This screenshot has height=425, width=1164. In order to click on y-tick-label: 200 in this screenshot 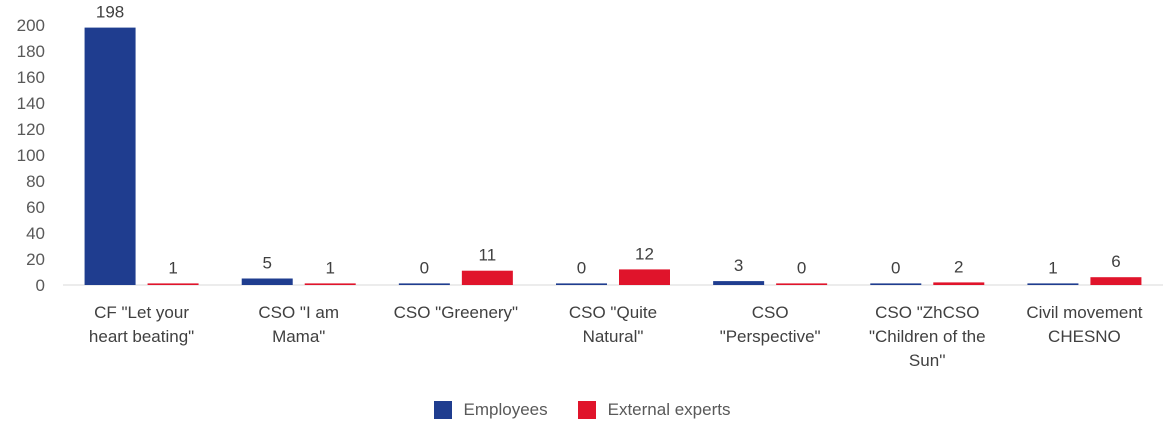, I will do `click(31, 25)`.